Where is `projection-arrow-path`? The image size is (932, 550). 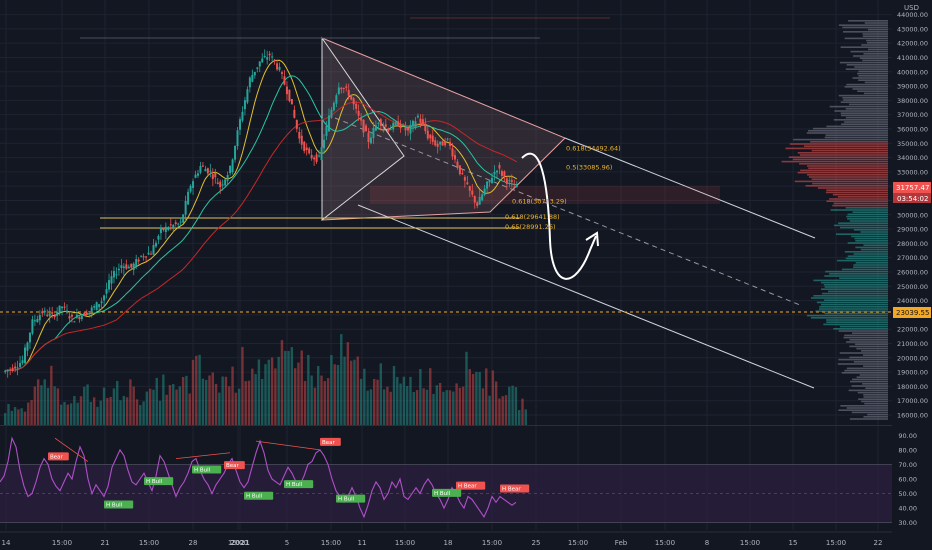
projection-arrow-path is located at coordinates (559, 216).